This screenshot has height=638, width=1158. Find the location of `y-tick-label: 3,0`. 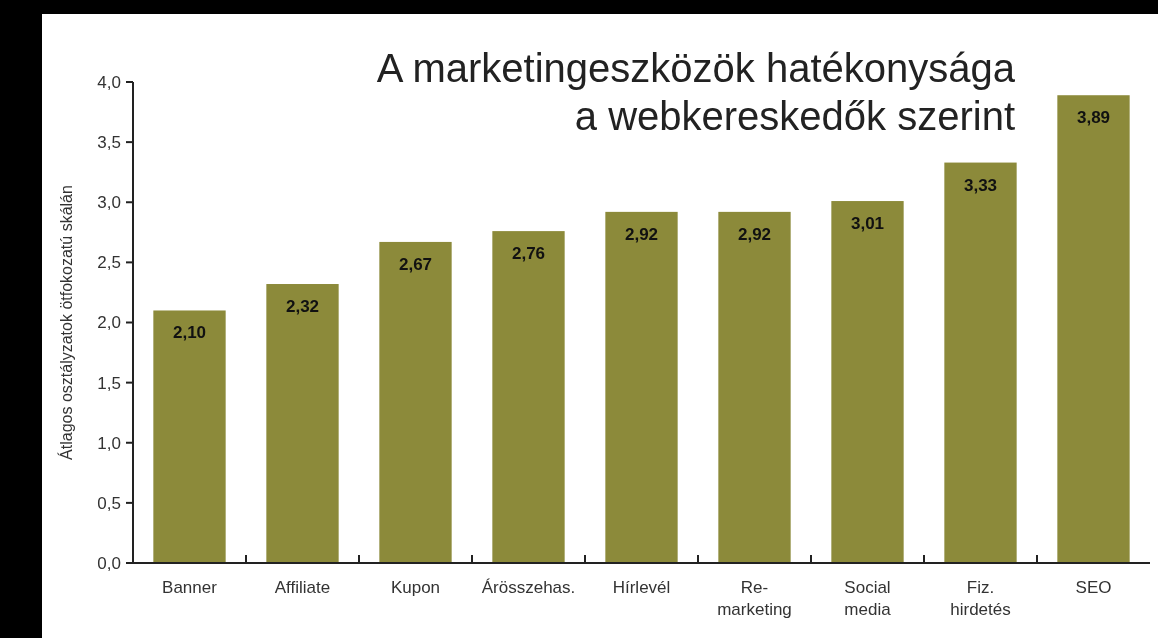

y-tick-label: 3,0 is located at coordinates (109, 203).